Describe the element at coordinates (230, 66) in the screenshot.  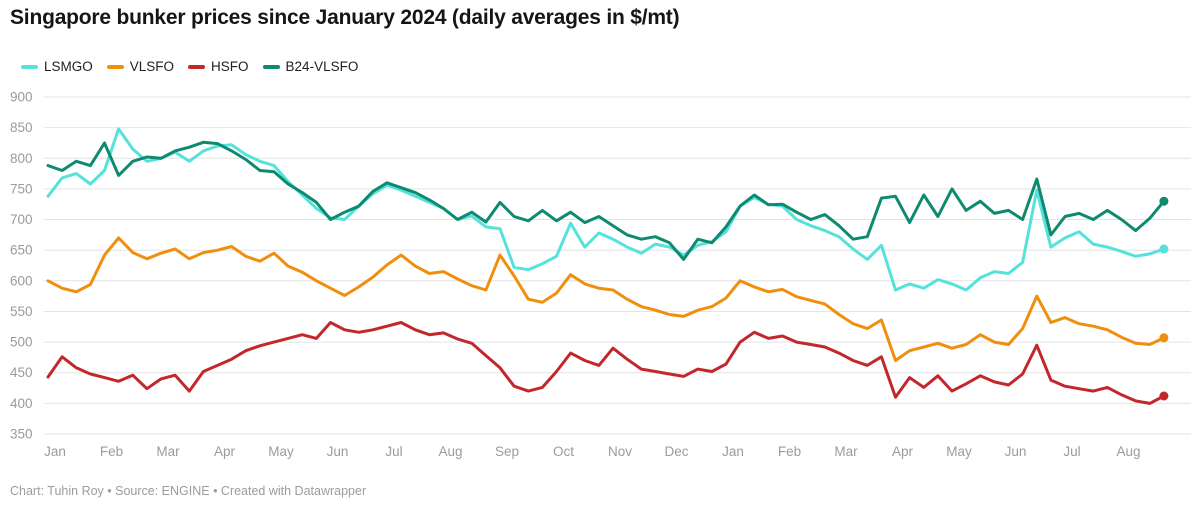
I see `legend-label-hsfo: HSFO` at that location.